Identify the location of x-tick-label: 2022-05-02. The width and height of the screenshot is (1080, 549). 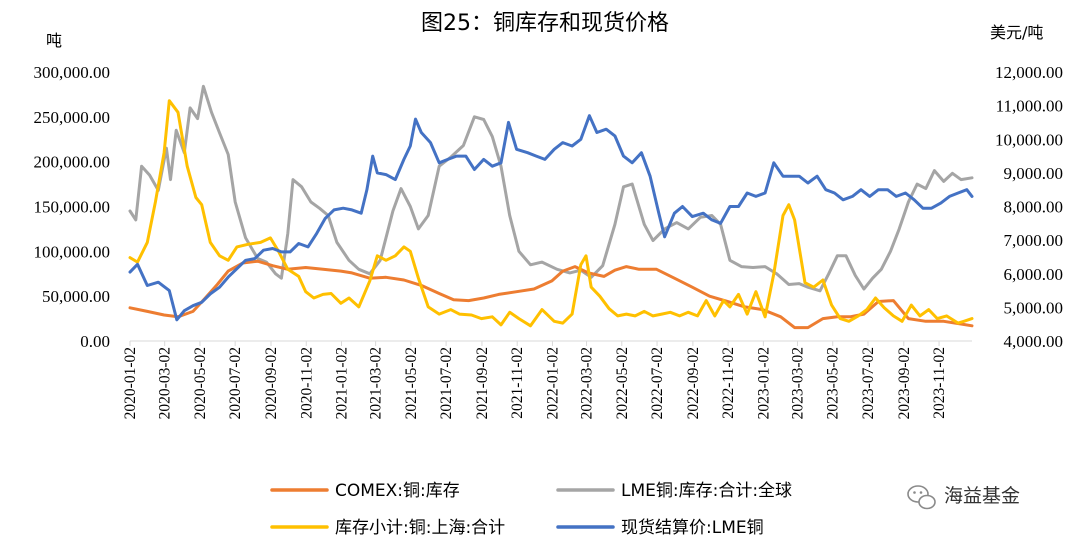
(622, 383).